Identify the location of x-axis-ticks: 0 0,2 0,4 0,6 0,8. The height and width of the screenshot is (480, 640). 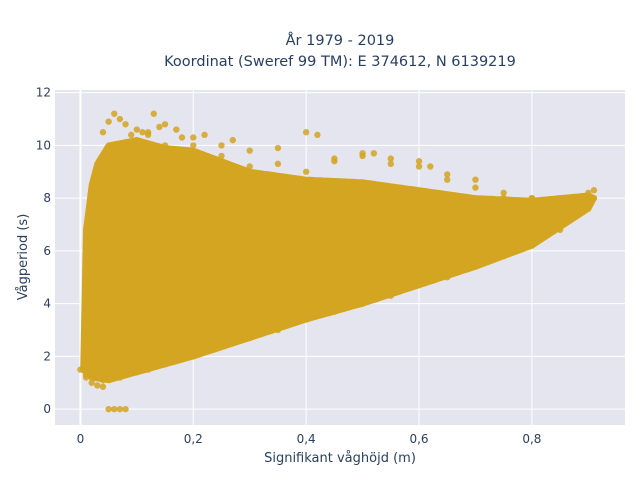
(309, 439).